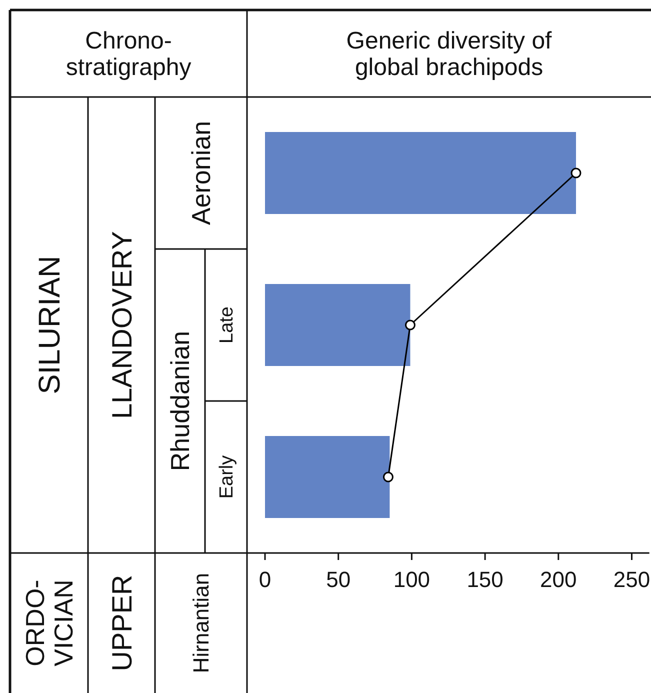 The height and width of the screenshot is (693, 651). Describe the element at coordinates (631, 579) in the screenshot. I see `x-tick-label: 250` at that location.